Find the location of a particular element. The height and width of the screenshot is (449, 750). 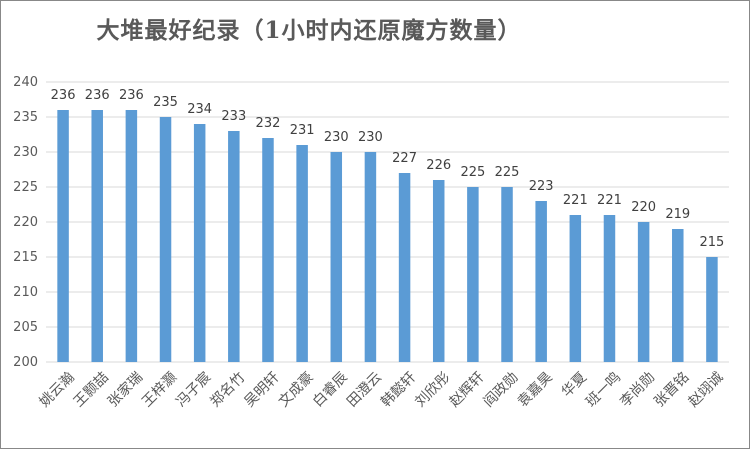

y-axis-ticks: 200 205 210 215 220 225 230 235 240 is located at coordinates (25, 222).